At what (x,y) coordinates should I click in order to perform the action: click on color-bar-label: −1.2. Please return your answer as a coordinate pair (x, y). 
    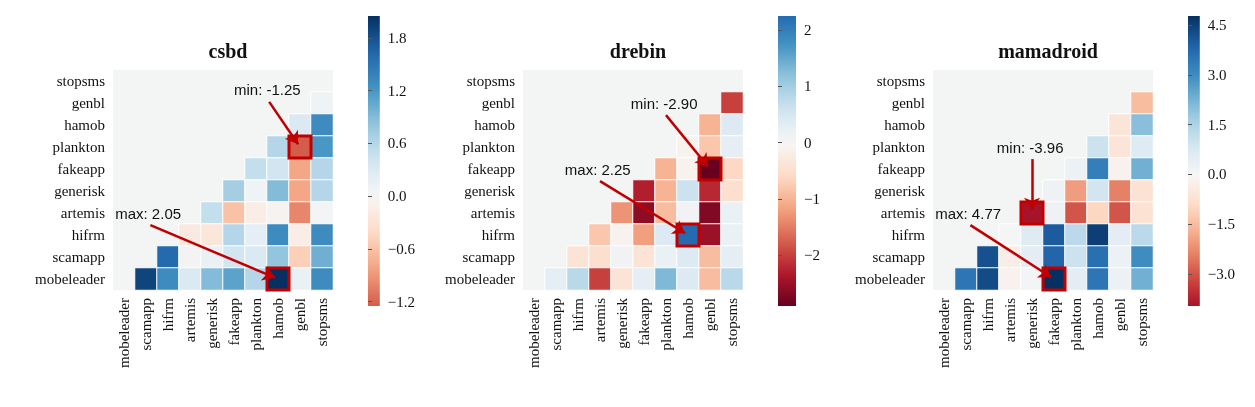
    Looking at the image, I should click on (401, 301).